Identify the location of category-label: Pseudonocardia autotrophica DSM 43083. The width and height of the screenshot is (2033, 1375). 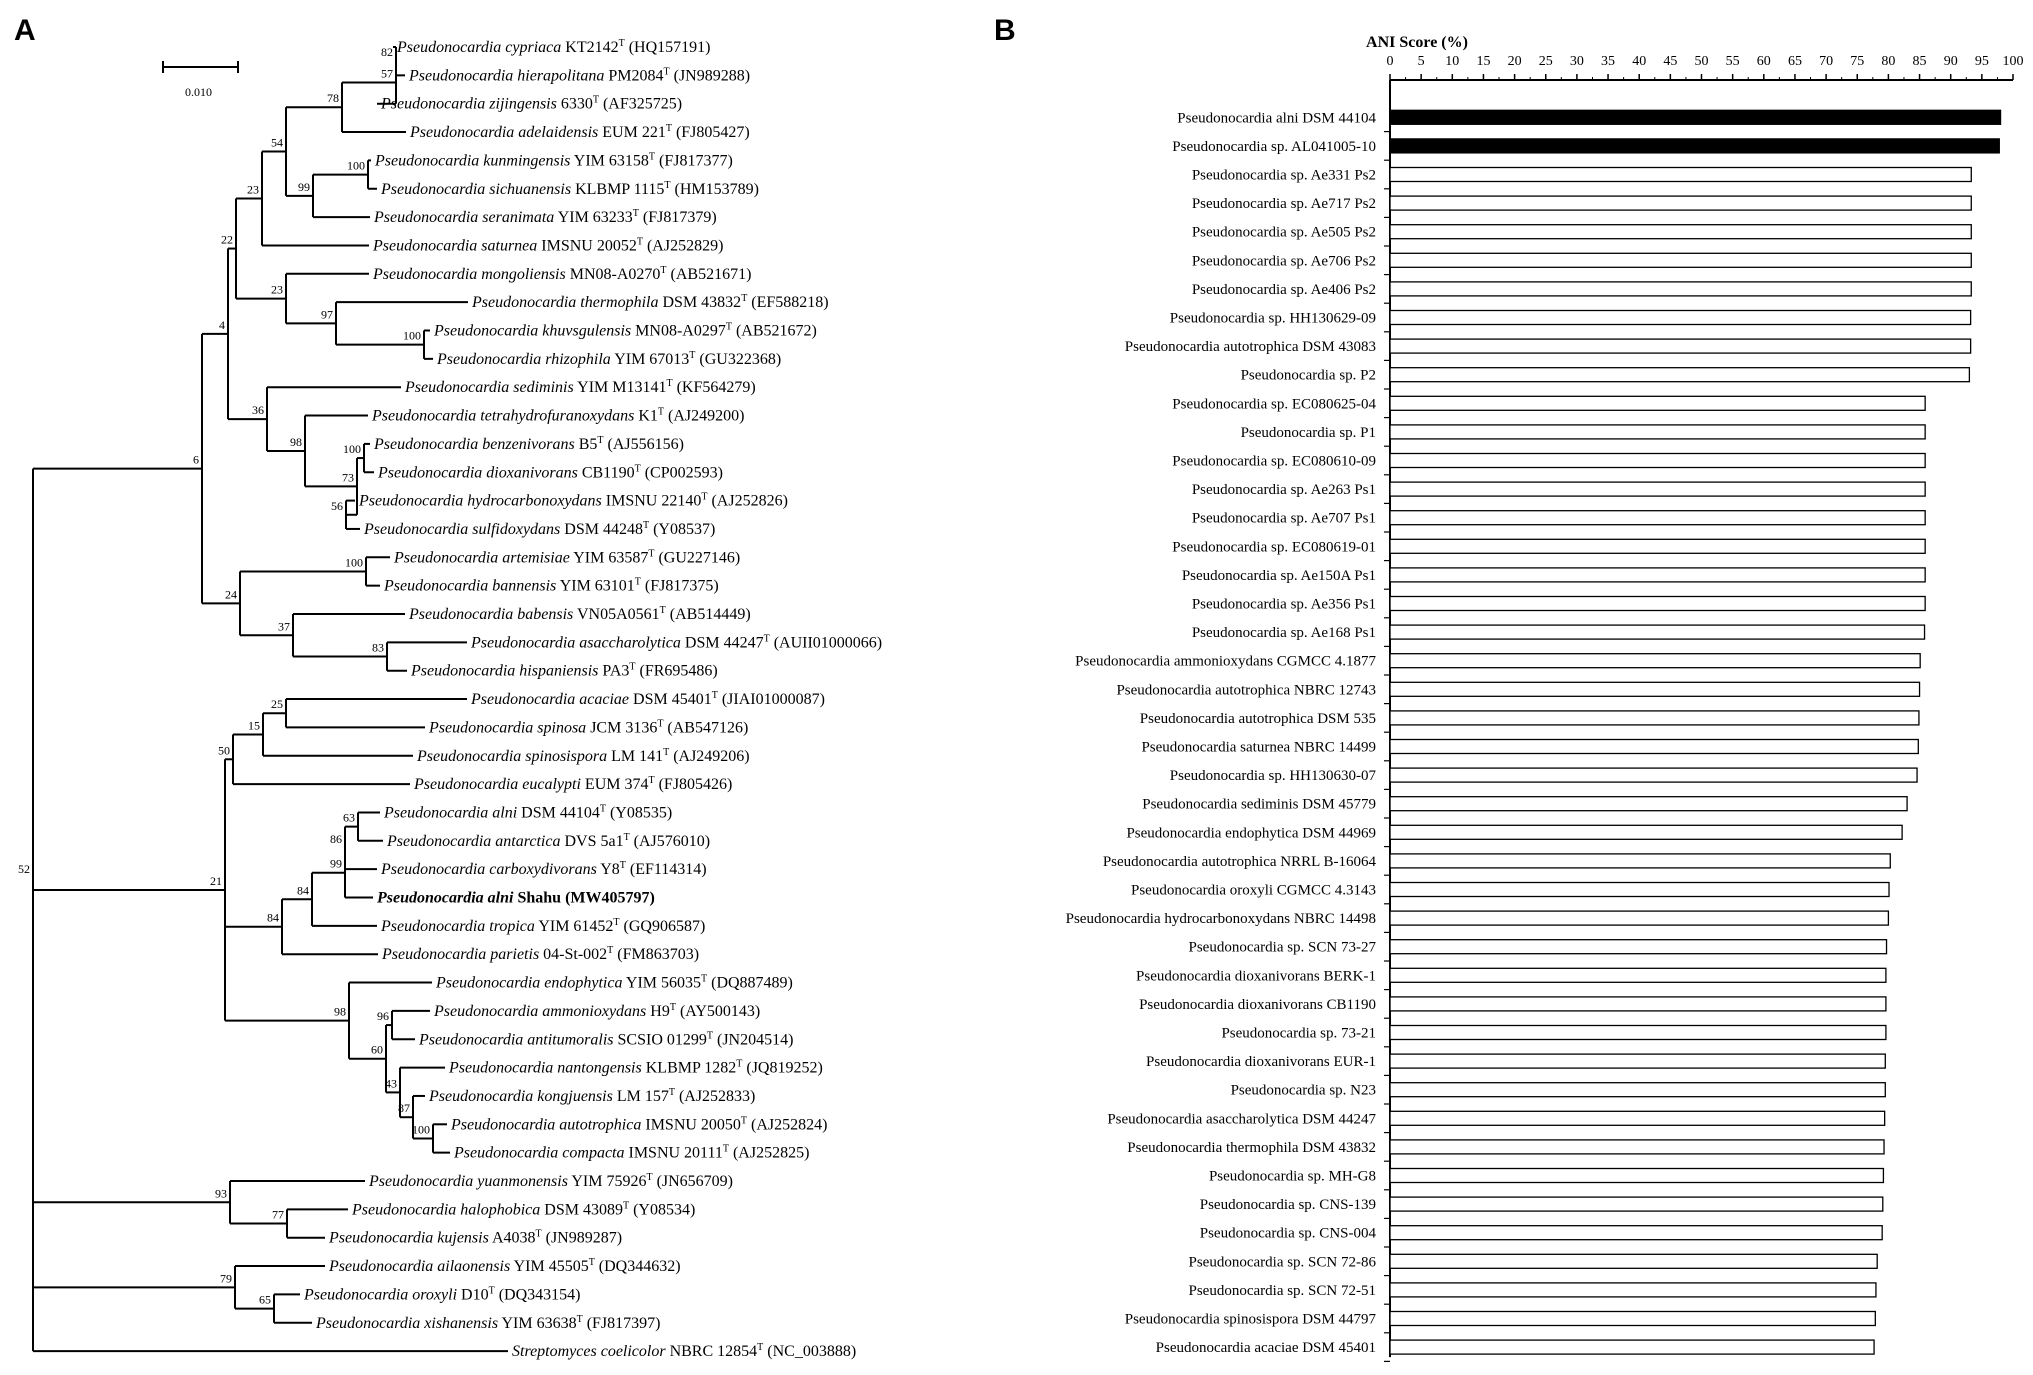
(1250, 347).